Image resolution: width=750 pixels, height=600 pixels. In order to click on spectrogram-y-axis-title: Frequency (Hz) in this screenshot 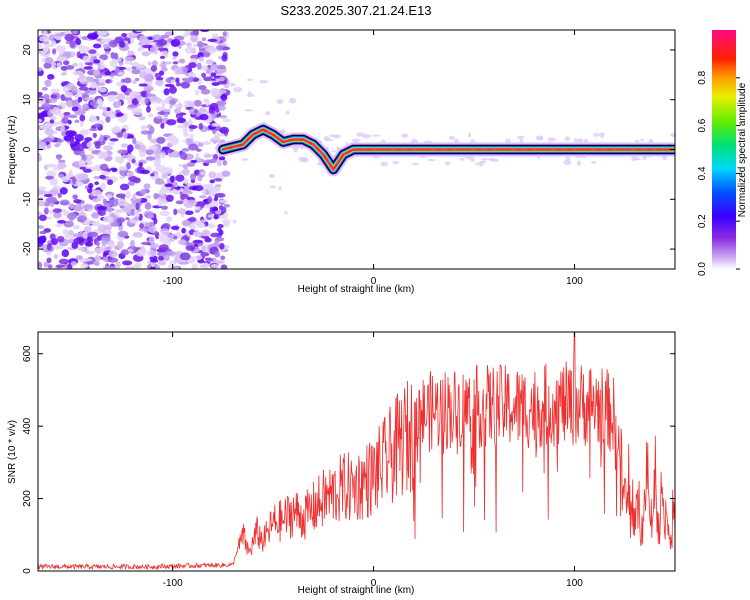, I will do `click(12, 150)`.